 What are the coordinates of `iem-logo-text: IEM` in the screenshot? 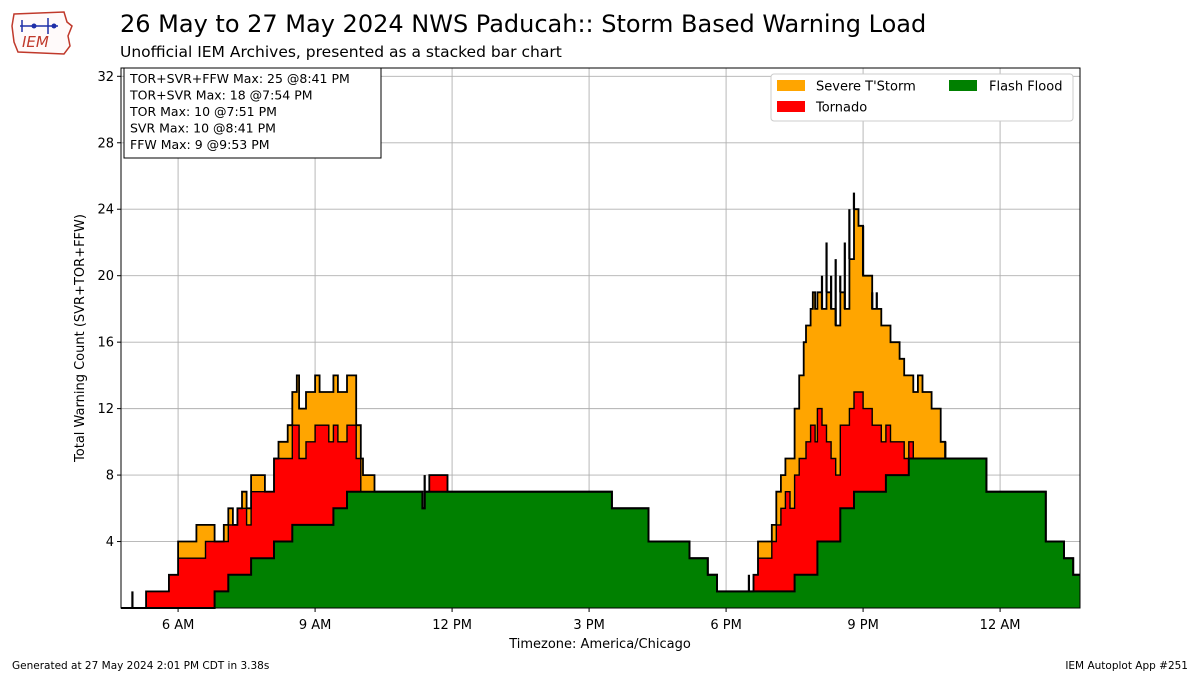 It's located at (35, 42).